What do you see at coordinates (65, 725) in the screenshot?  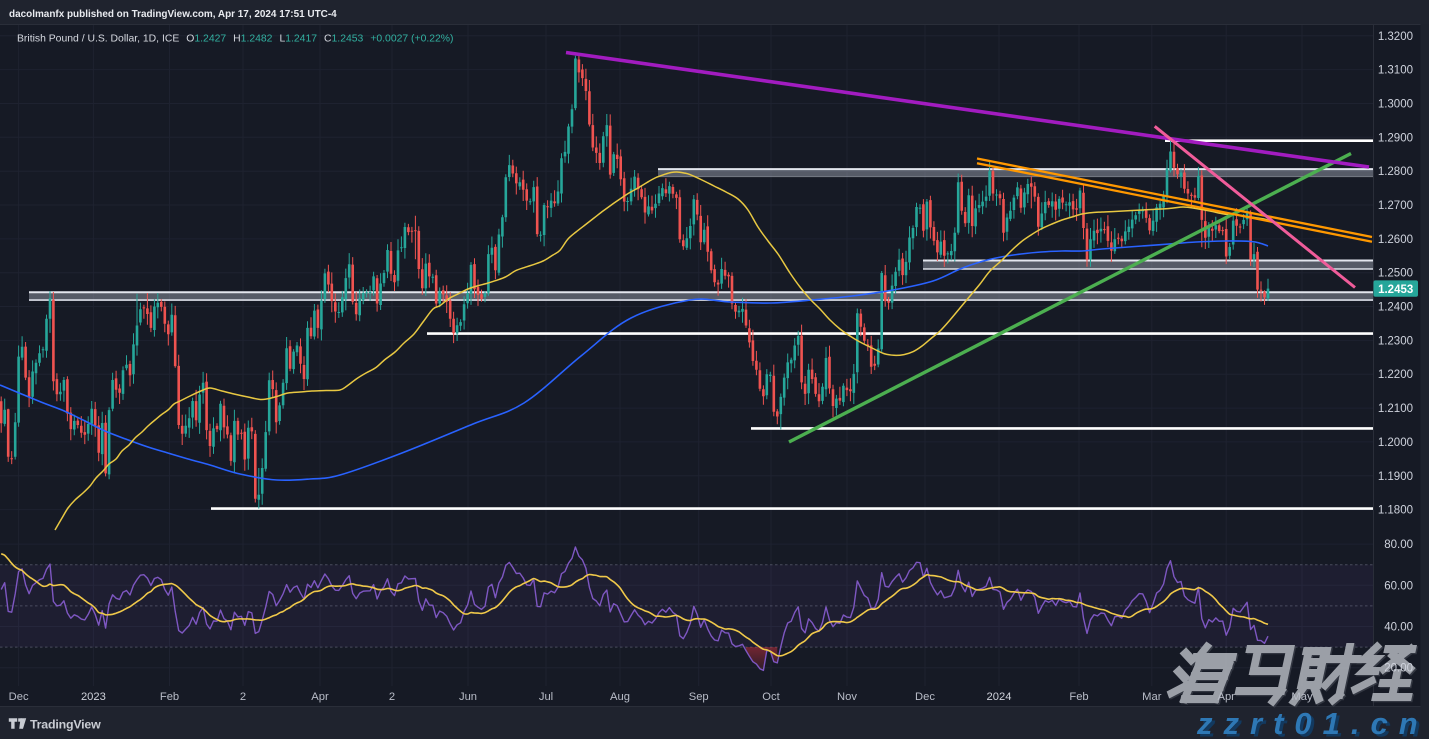 I see `svg-text: TradingView` at bounding box center [65, 725].